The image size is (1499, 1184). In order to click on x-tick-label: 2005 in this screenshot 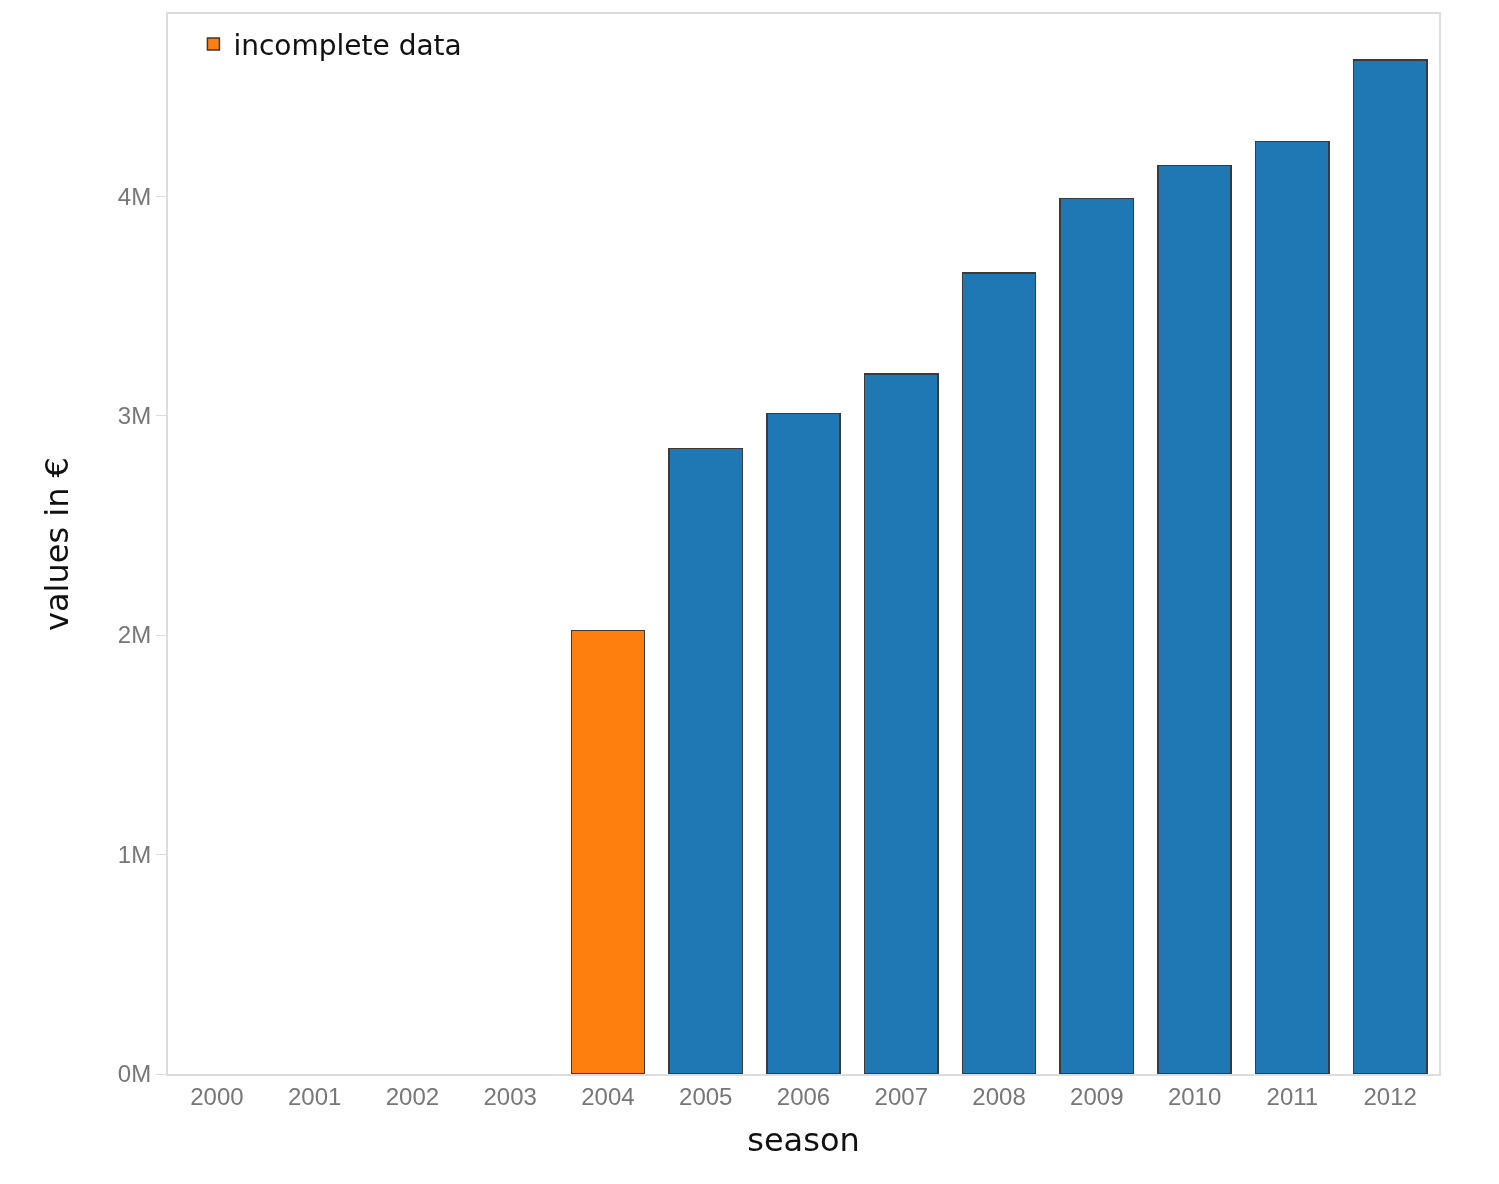, I will do `click(706, 1096)`.